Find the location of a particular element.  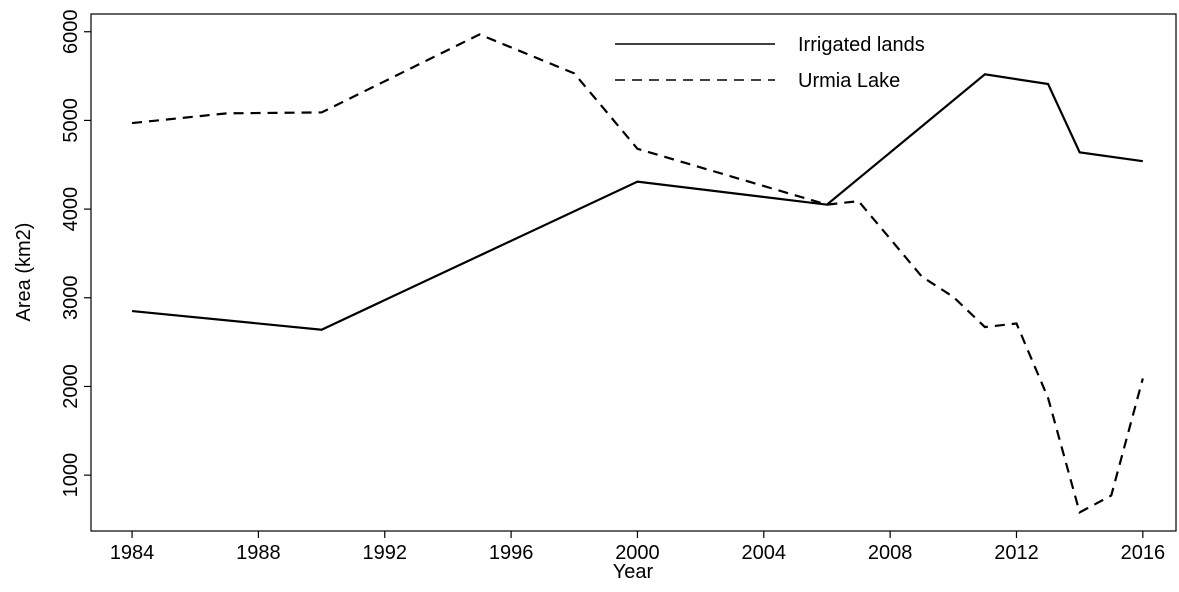

x-tick-label: 2016 is located at coordinates (1143, 553).